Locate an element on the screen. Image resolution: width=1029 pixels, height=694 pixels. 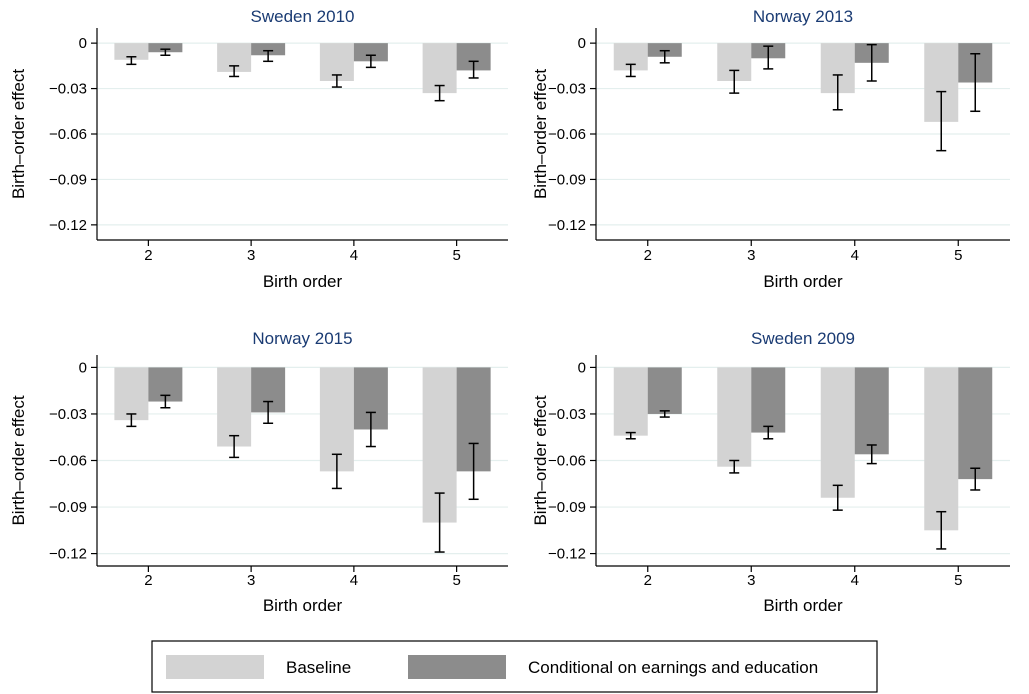
legend-label-conditional: Conditional on earnings and education is located at coordinates (673, 667).